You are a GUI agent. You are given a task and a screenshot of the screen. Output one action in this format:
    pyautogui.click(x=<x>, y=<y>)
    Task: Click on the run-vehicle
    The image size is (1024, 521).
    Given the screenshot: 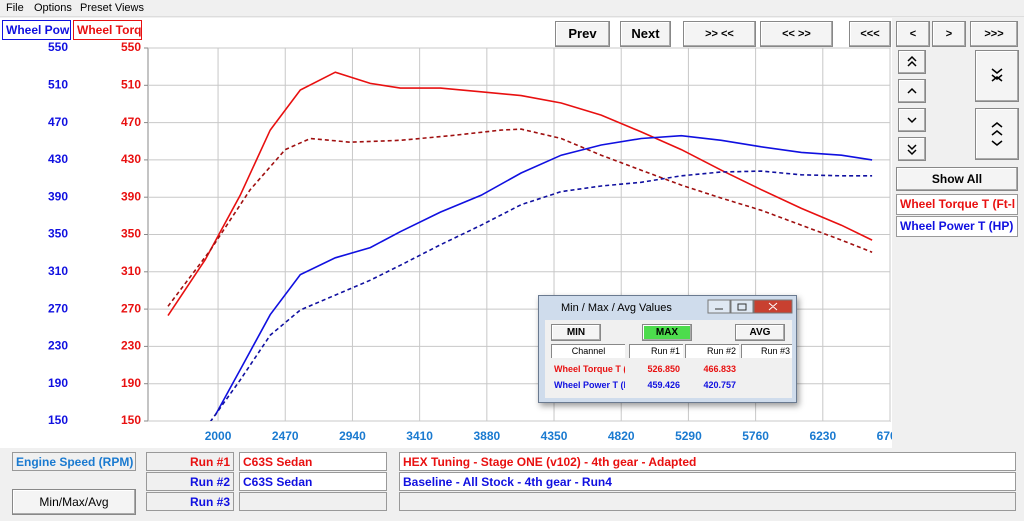 What is the action you would take?
    pyautogui.click(x=313, y=501)
    